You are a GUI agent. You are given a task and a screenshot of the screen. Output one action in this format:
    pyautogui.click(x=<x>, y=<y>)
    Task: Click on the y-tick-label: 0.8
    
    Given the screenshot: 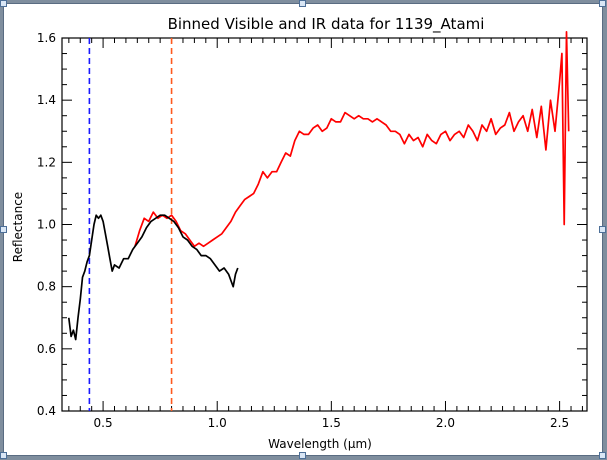 What is the action you would take?
    pyautogui.click(x=46, y=287)
    